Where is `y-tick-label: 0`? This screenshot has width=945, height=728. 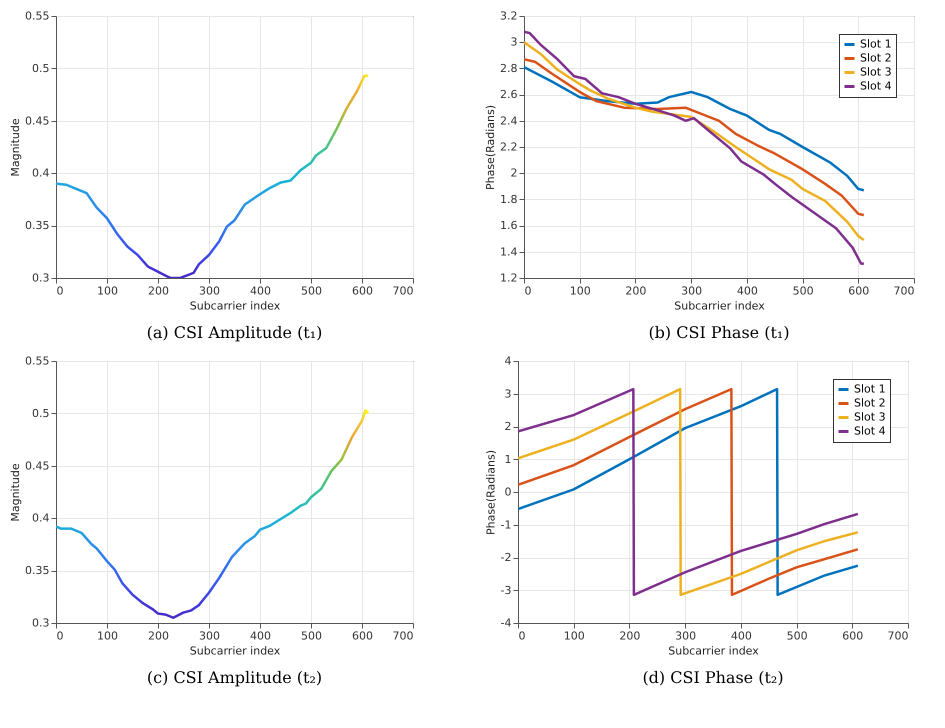
y-tick-label: 0 is located at coordinates (508, 492).